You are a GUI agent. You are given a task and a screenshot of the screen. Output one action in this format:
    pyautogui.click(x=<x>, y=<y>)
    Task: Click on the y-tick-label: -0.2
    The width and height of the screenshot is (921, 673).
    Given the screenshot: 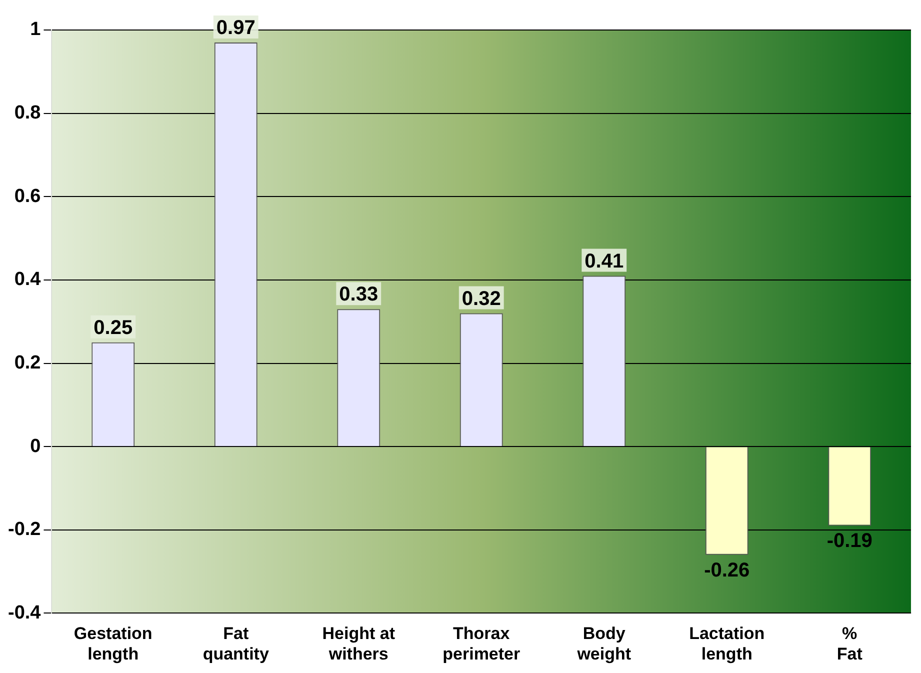 What is the action you would take?
    pyautogui.click(x=24, y=529)
    